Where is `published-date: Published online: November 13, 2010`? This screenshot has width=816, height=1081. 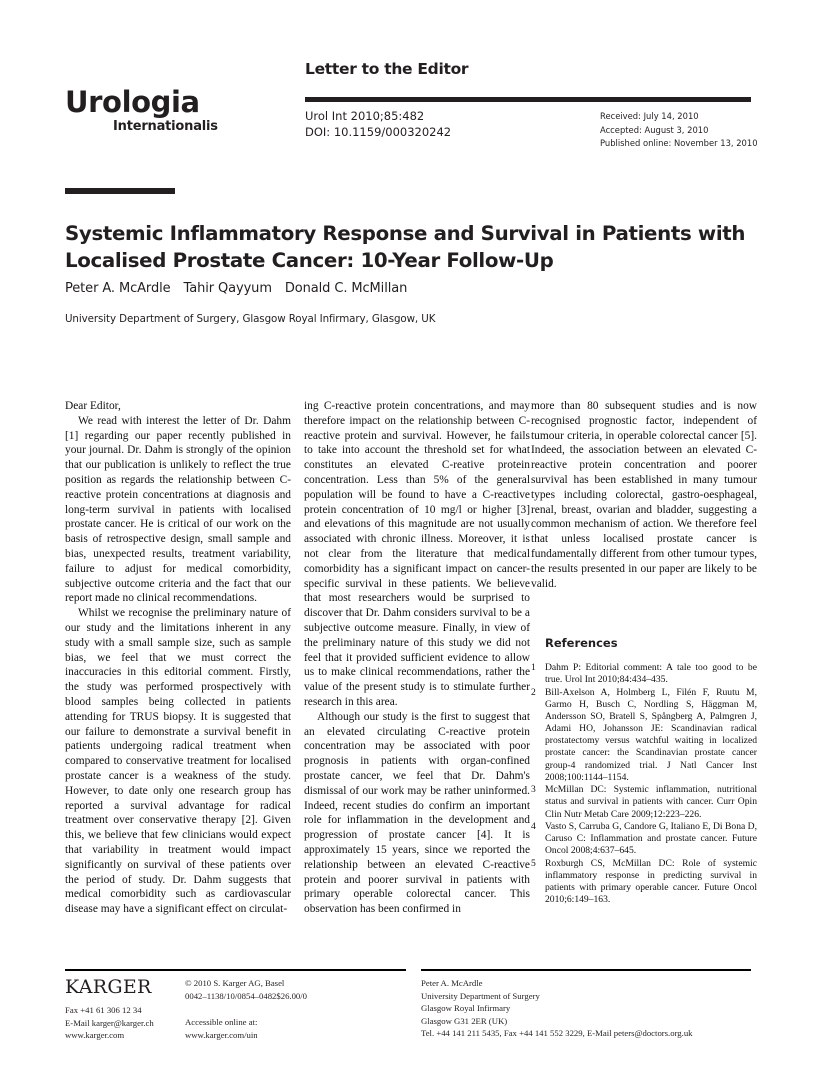
published-date: Published online: November 13, 2010 is located at coordinates (679, 143).